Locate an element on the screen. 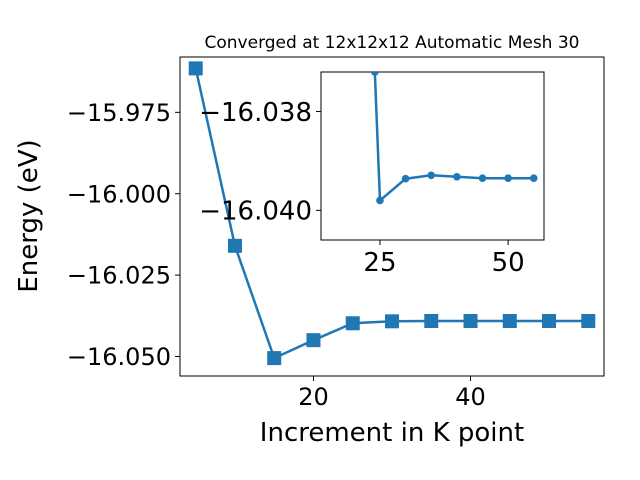  main-title: Converged at 12x12x12 Automatic Mesh 30 is located at coordinates (392, 43).